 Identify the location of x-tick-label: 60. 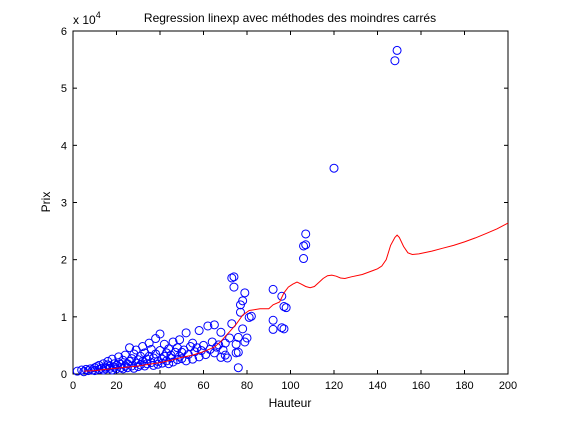
(203, 386).